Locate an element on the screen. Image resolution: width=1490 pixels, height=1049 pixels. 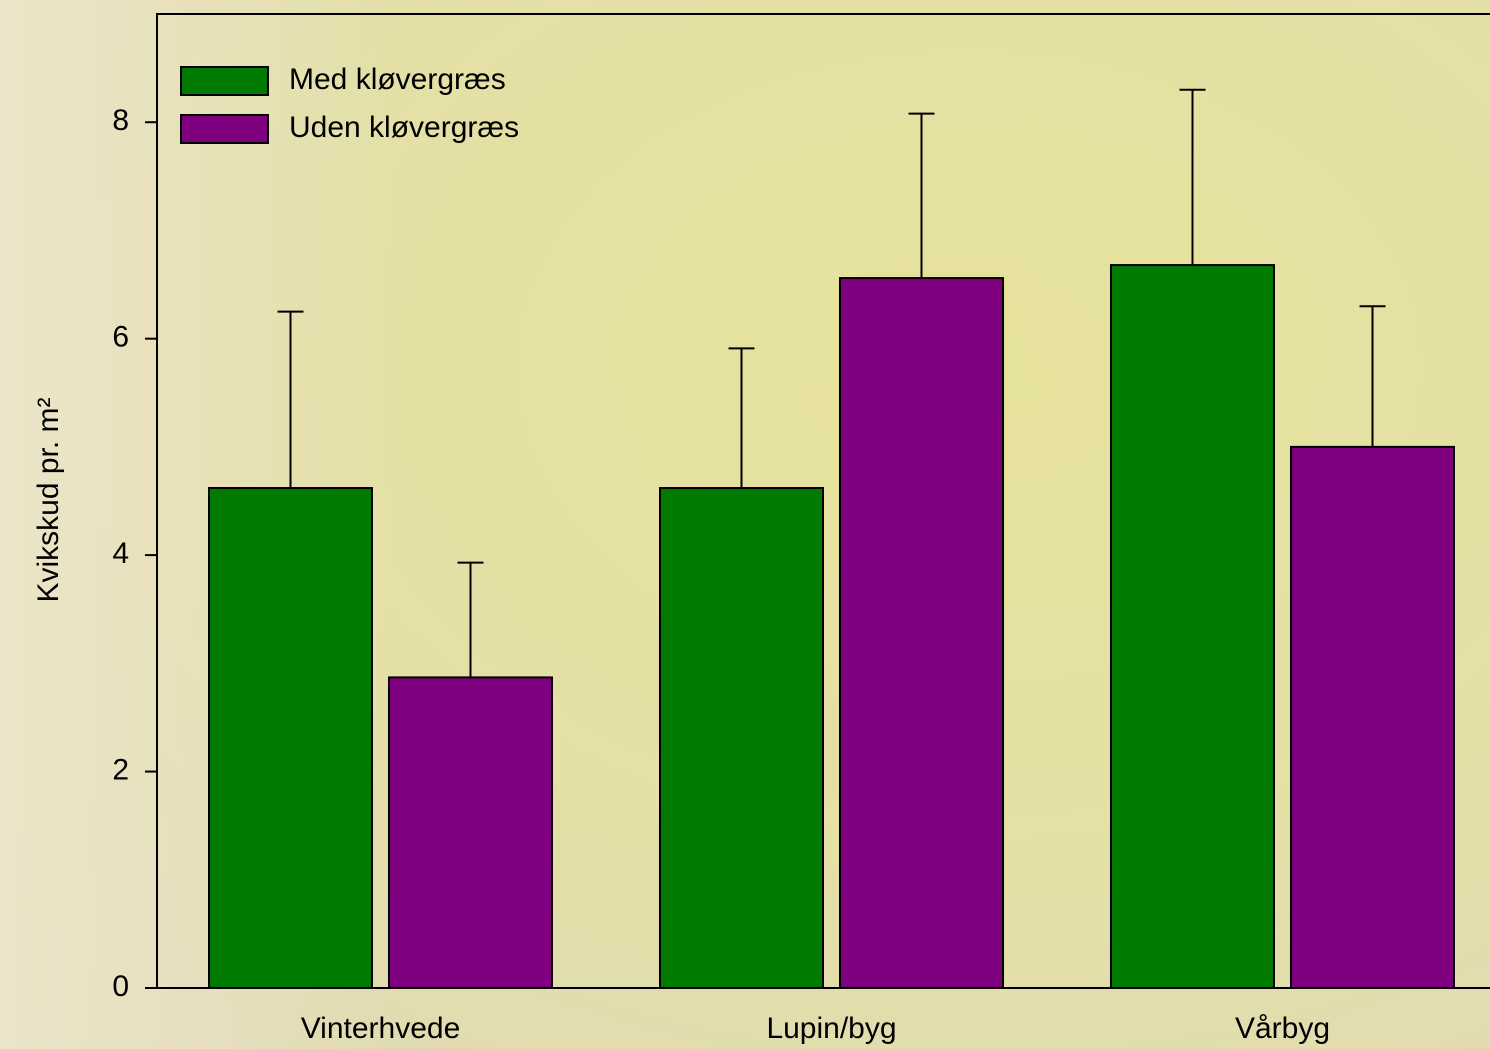
y-tick-label: 8 is located at coordinates (120, 120).